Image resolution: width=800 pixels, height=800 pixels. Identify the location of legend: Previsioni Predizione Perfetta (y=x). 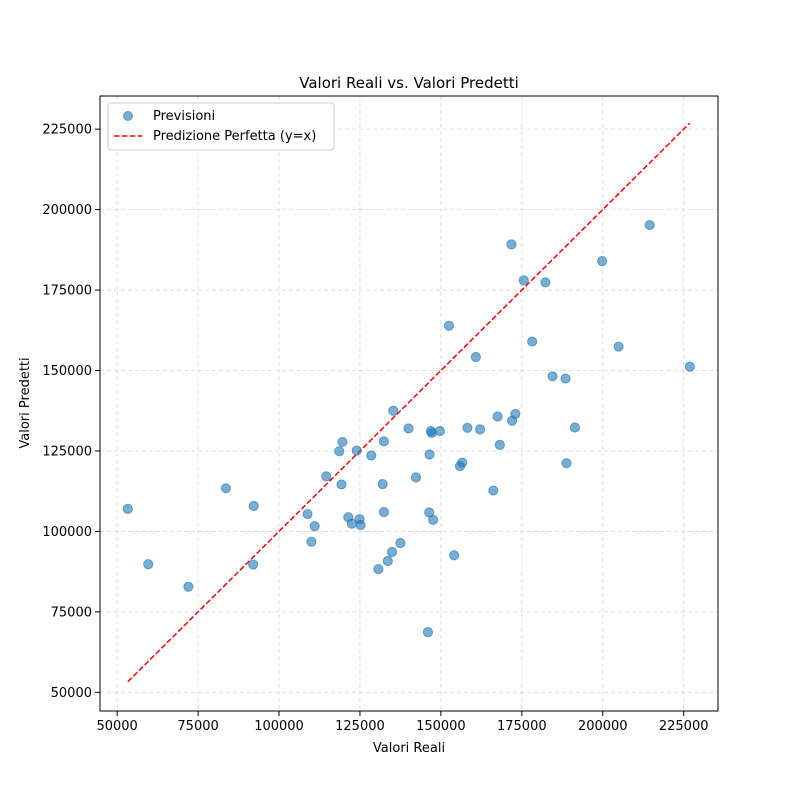
(221, 126).